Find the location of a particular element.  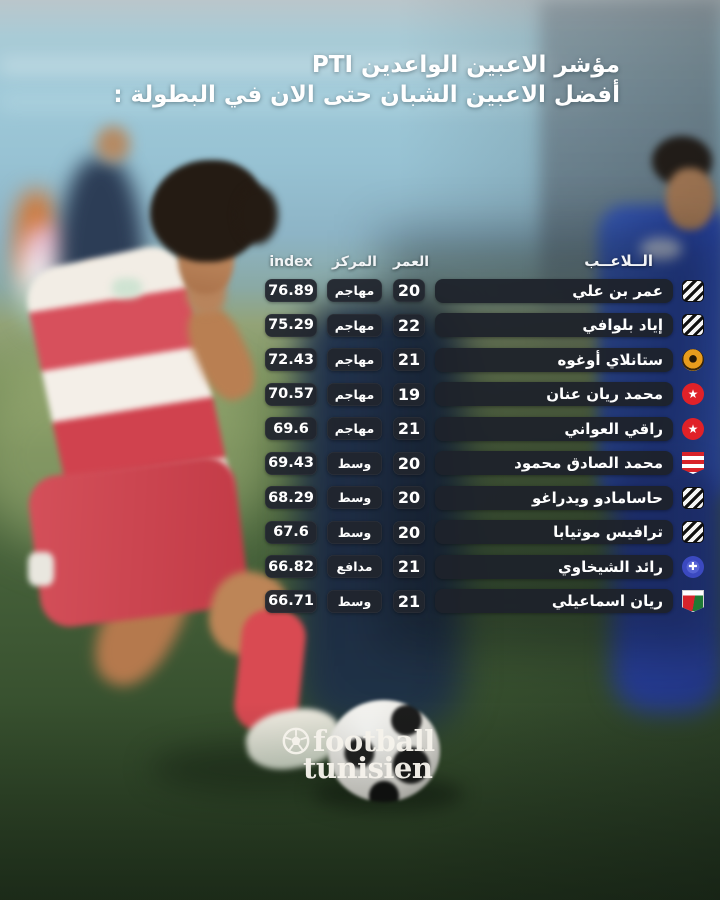

table-row: 75.29 مهاجم 22 إياد بلوافي is located at coordinates (484, 325).